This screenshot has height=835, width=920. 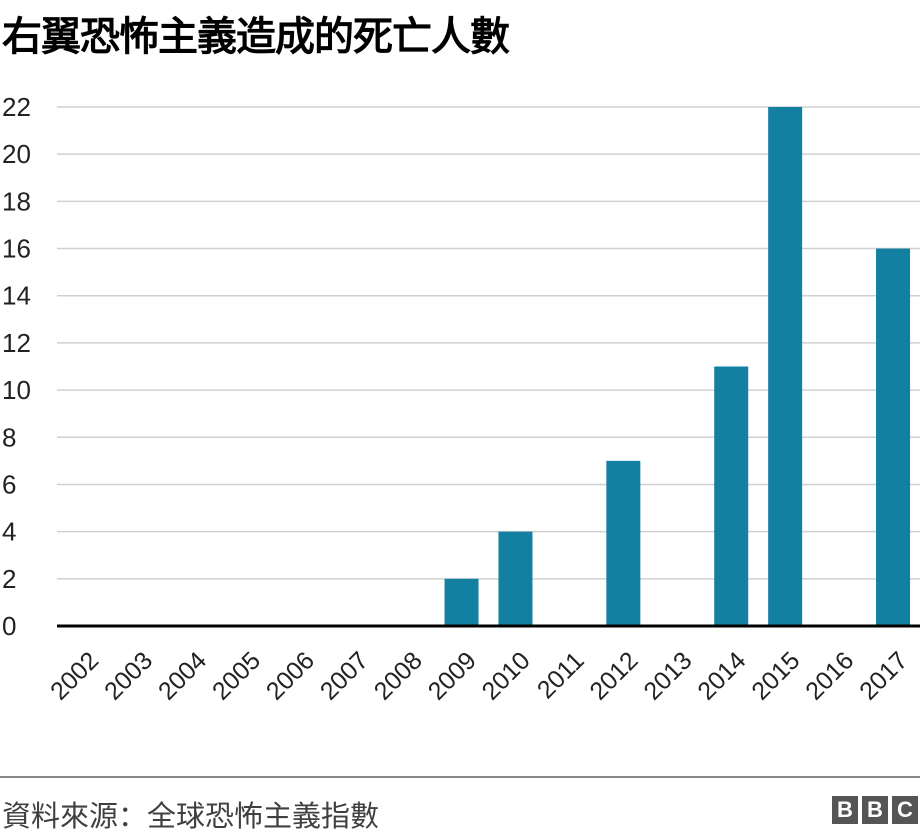 I want to click on bar-2012, so click(x=623, y=543).